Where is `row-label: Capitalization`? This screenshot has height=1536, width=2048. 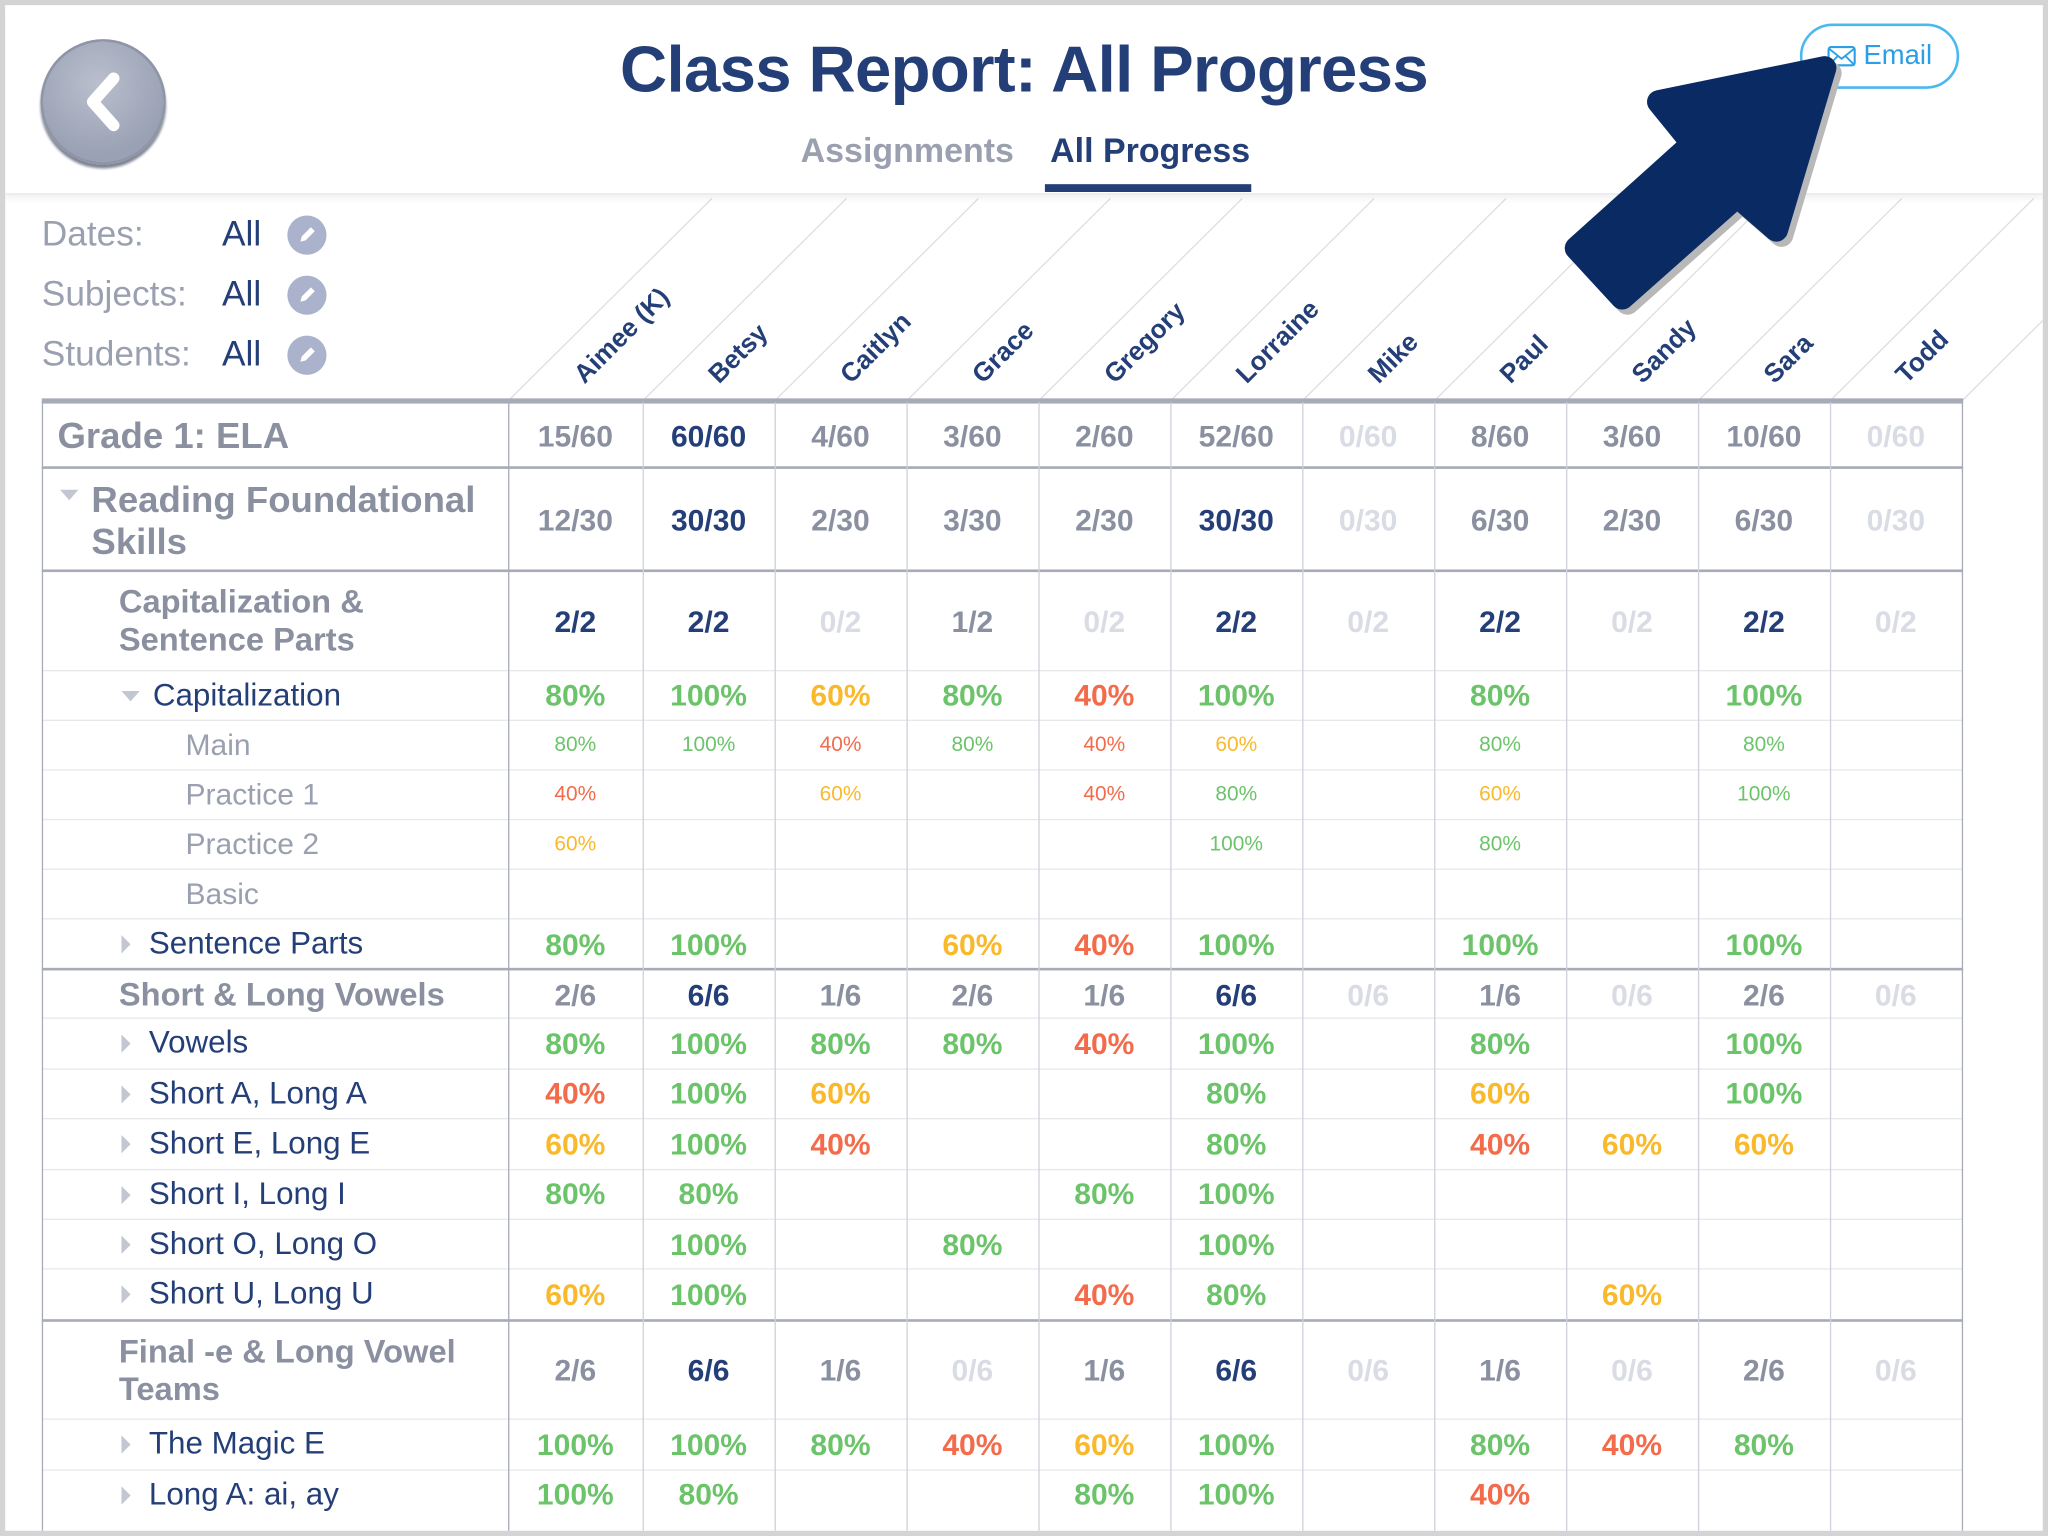 row-label: Capitalization is located at coordinates (310, 696).